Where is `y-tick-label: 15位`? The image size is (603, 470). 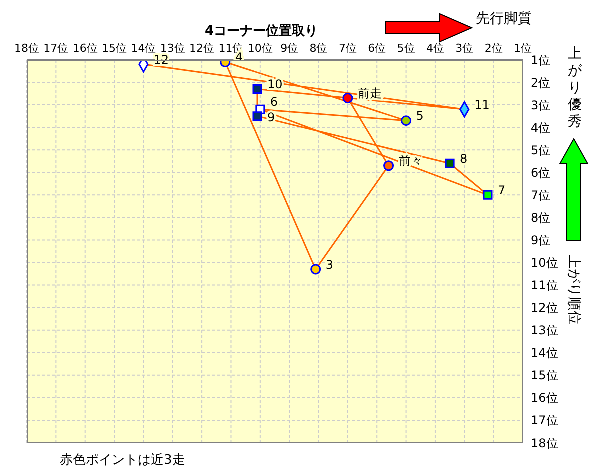 y-tick-label: 15位 is located at coordinates (544, 375).